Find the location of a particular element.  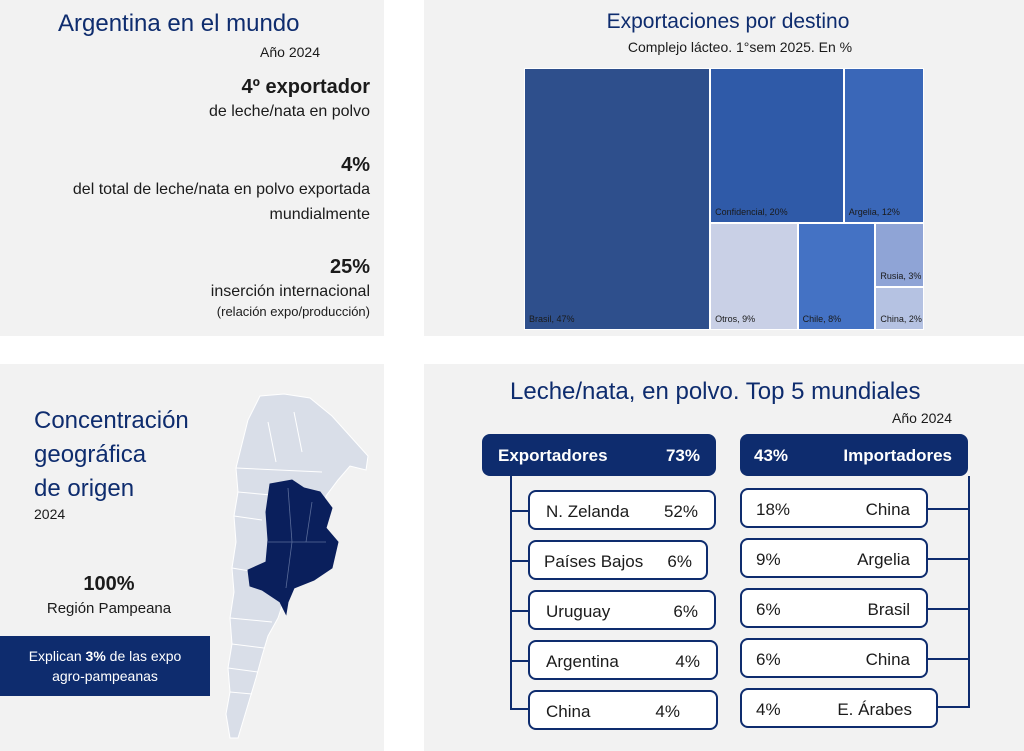

importer-pct: 18% is located at coordinates (773, 509).